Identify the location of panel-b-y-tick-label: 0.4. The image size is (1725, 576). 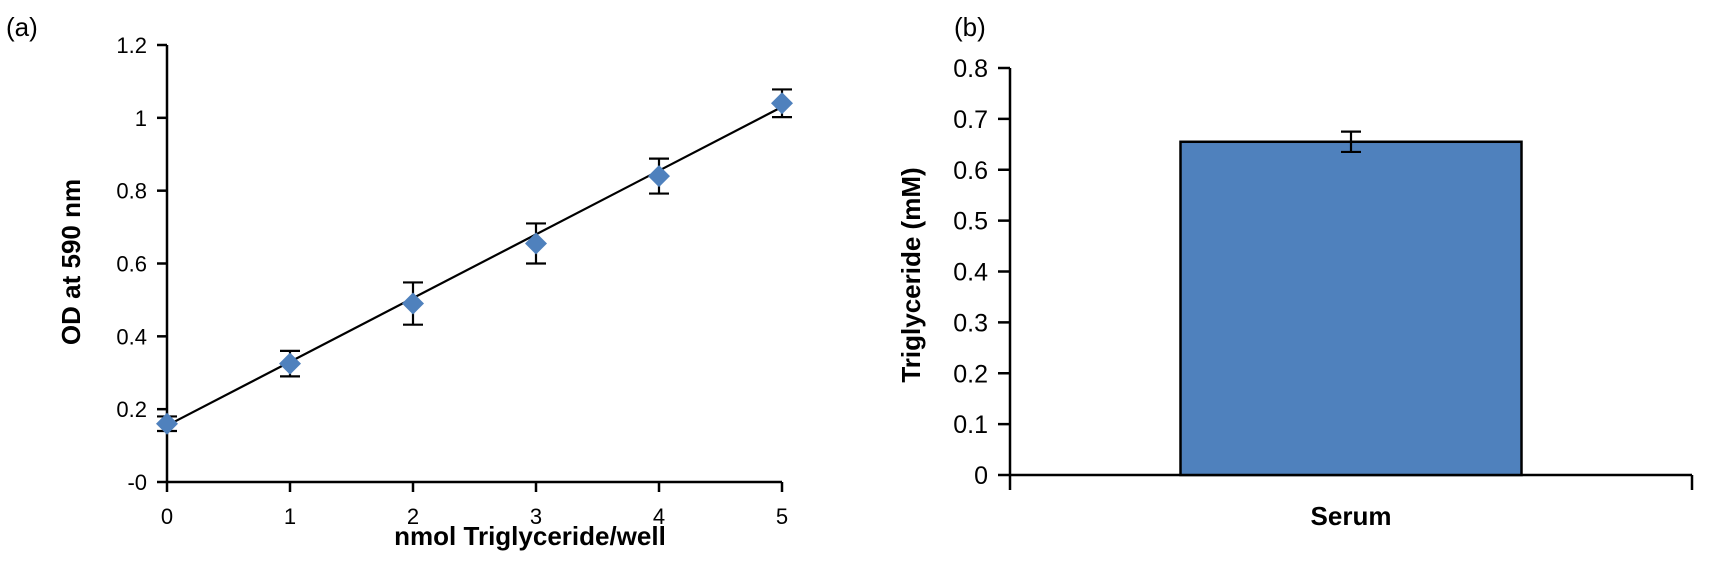
(970, 273).